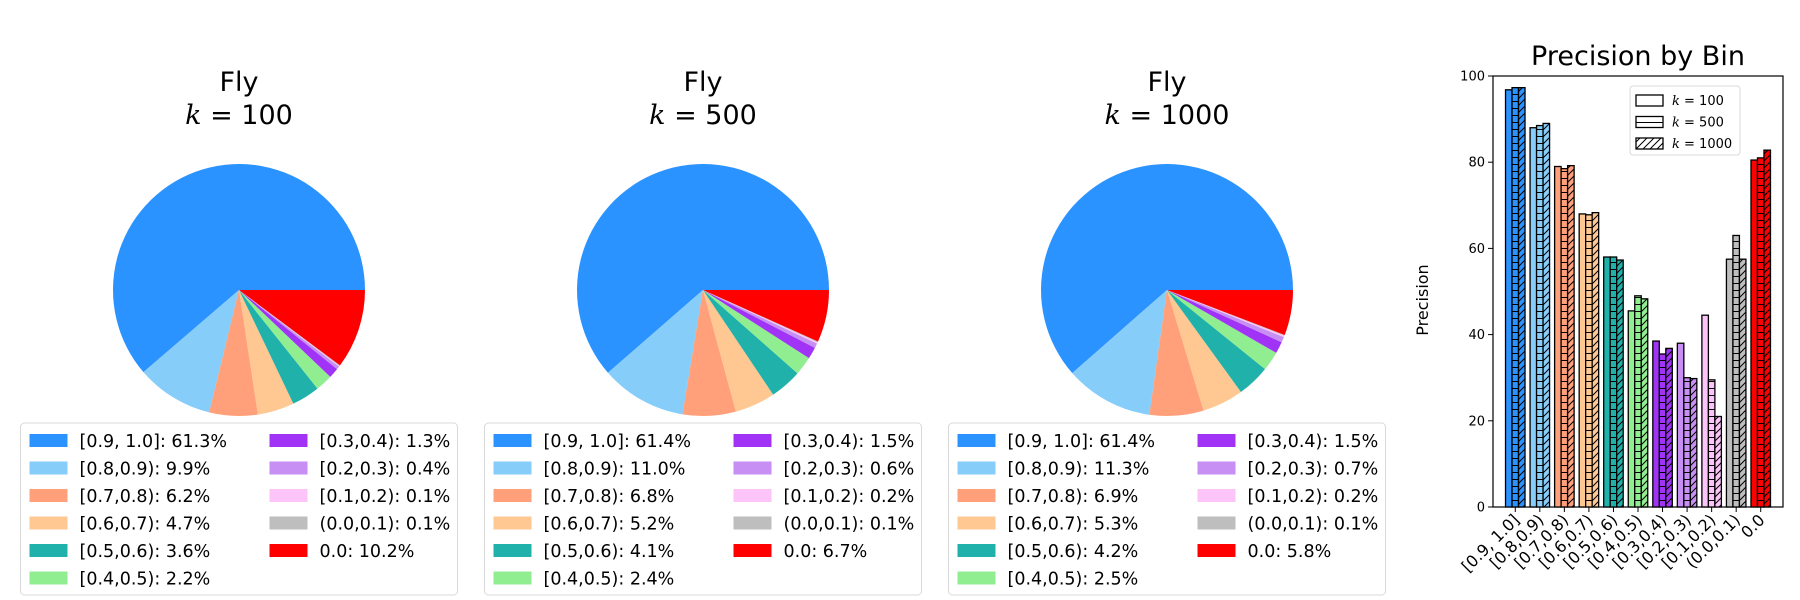 The image size is (1800, 600). What do you see at coordinates (1476, 249) in the screenshot?
I see `y-tick-label: 60` at bounding box center [1476, 249].